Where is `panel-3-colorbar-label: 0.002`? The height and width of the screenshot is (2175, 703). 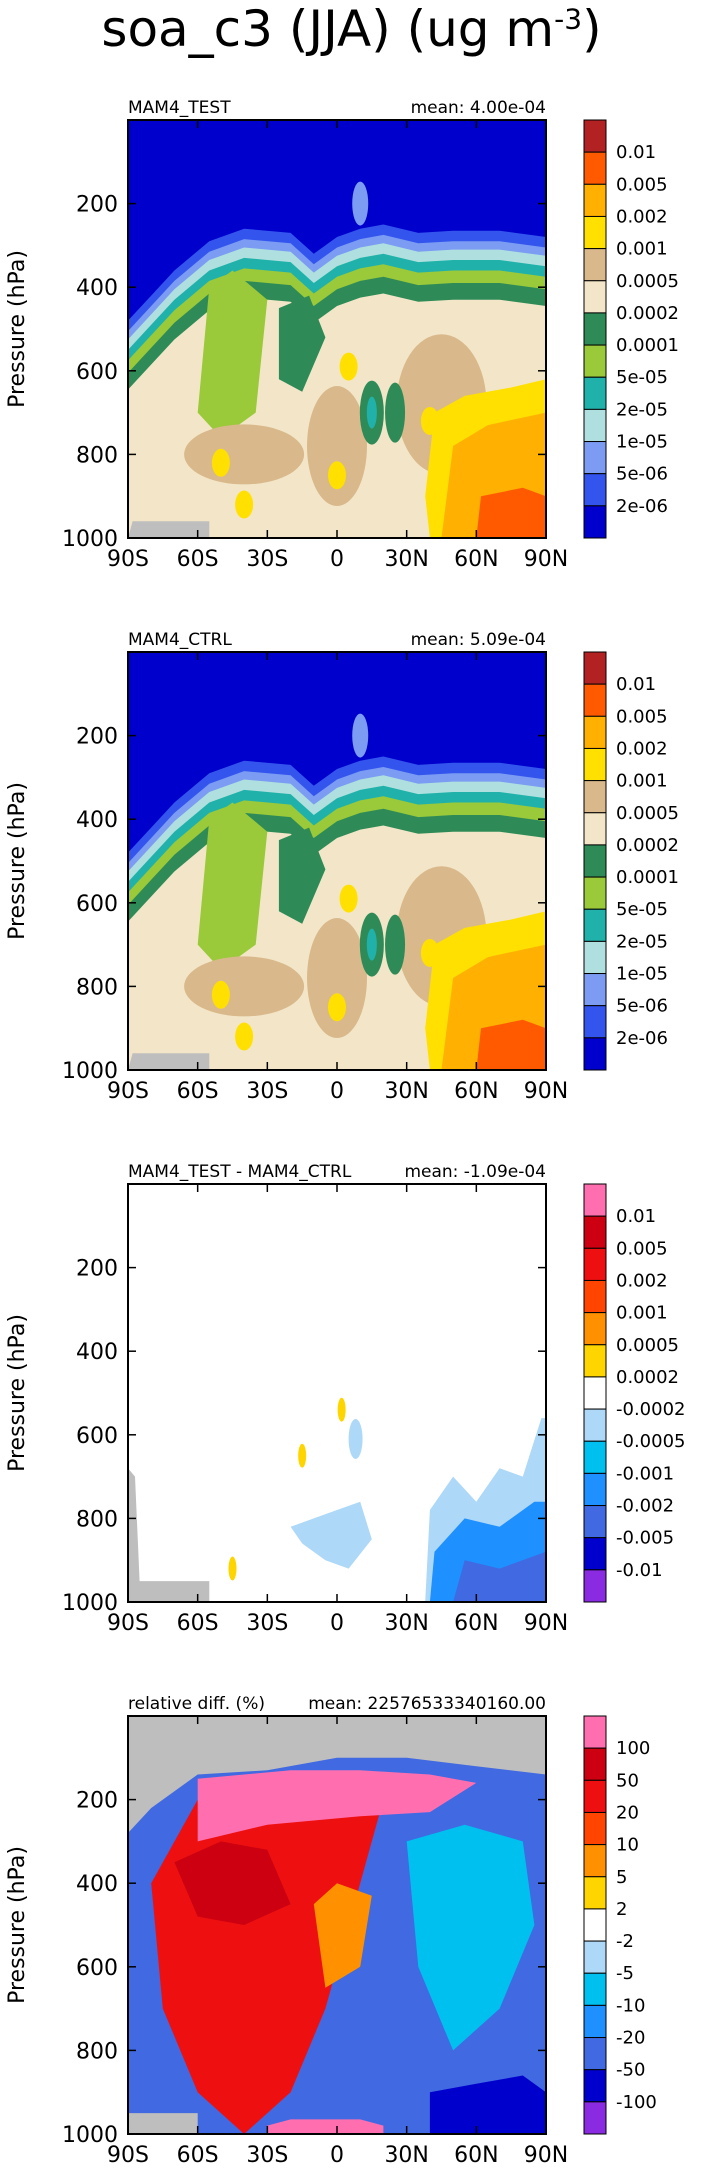 panel-3-colorbar-label: 0.002 is located at coordinates (642, 1280).